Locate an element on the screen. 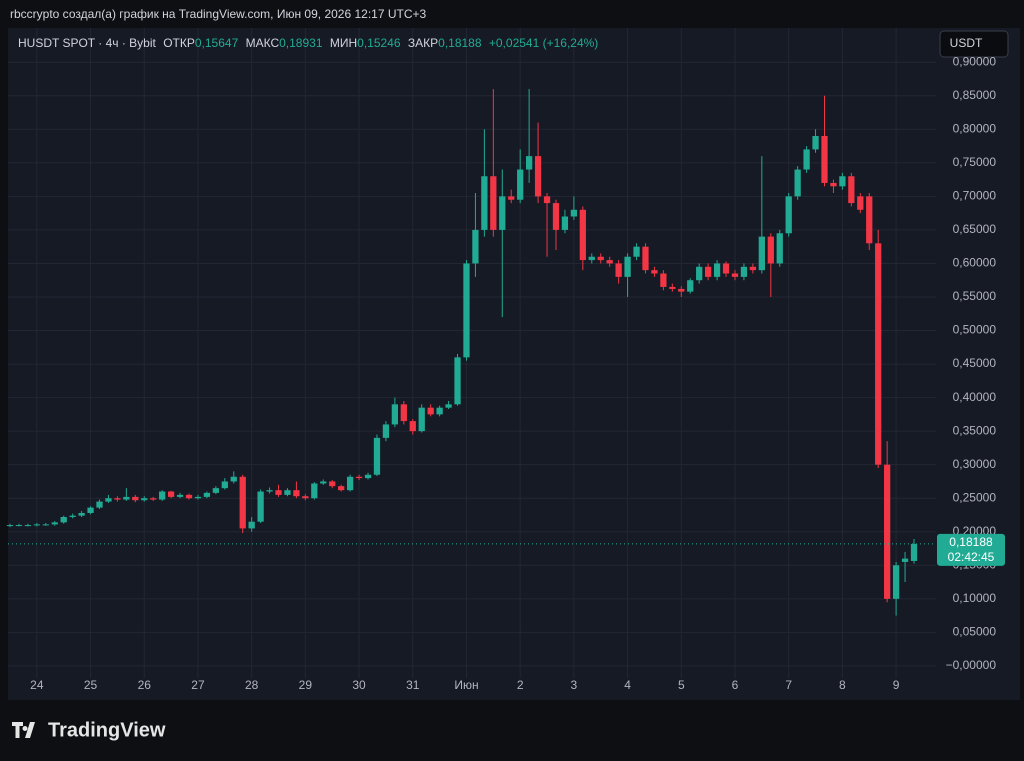  y-tick-label: 0,55000 is located at coordinates (975, 296).